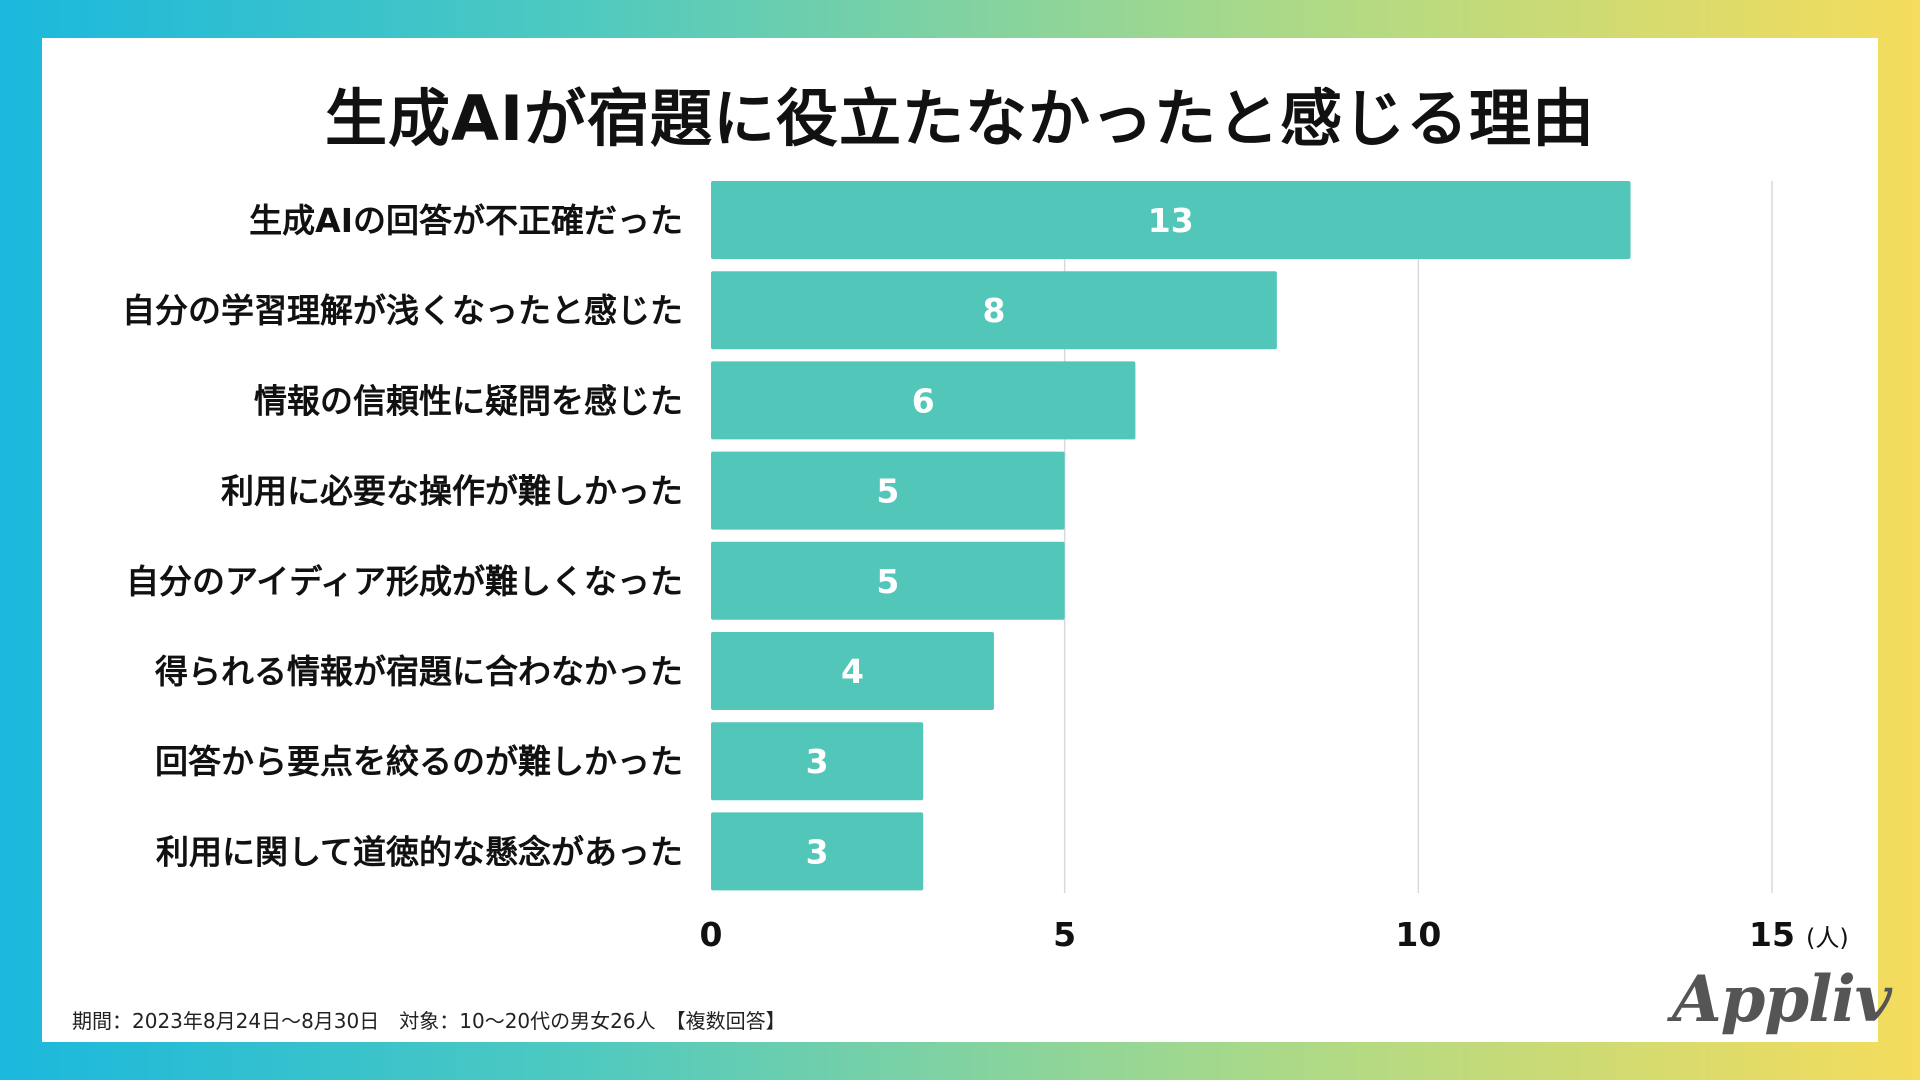 The image size is (1920, 1080). Describe the element at coordinates (1064, 934) in the screenshot. I see `x-tick-label-1: 5` at that location.